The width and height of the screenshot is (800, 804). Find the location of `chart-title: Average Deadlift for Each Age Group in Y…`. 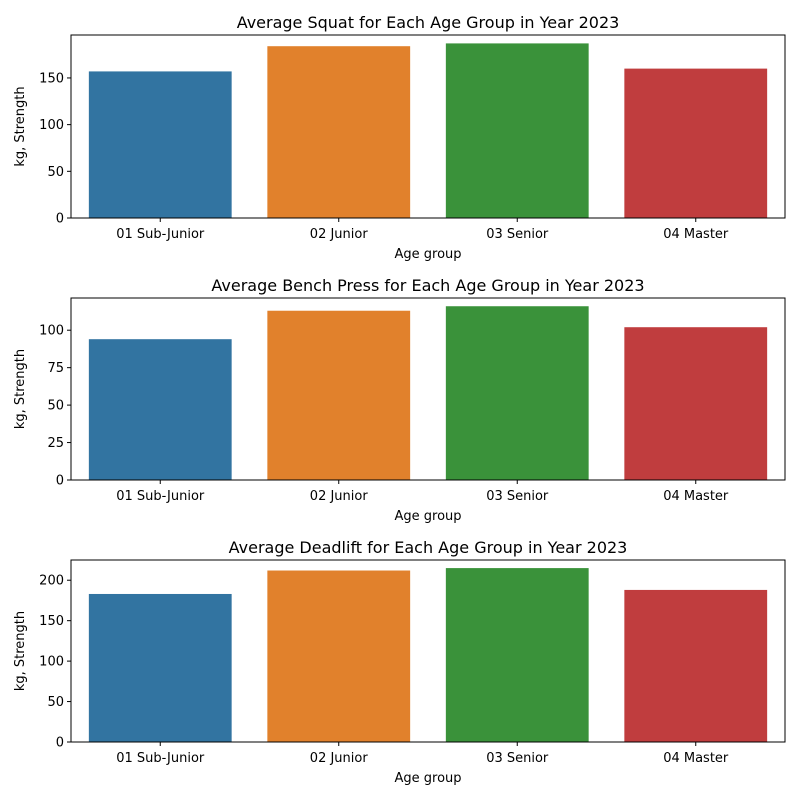

chart-title: Average Deadlift for Each Age Group in Y… is located at coordinates (428, 547).